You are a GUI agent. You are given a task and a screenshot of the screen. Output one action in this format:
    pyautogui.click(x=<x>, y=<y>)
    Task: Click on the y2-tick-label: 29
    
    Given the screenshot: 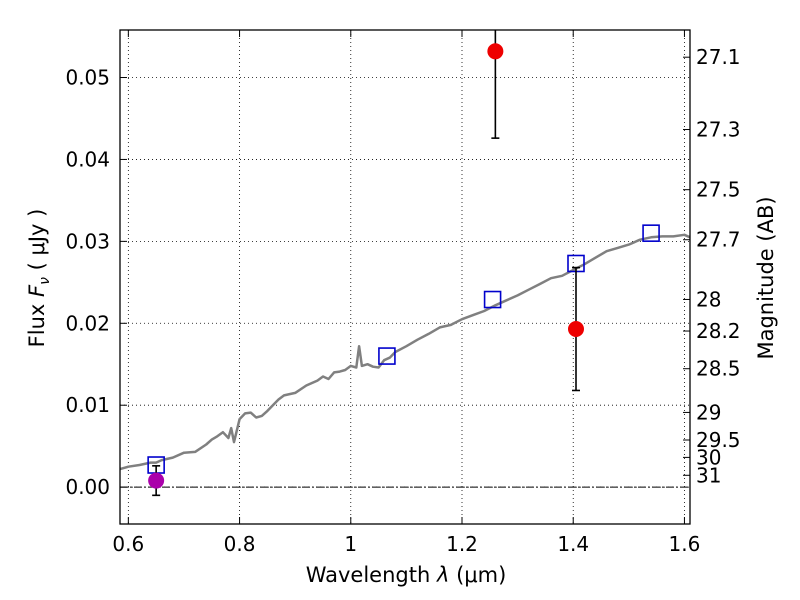 What is the action you would take?
    pyautogui.click(x=708, y=412)
    